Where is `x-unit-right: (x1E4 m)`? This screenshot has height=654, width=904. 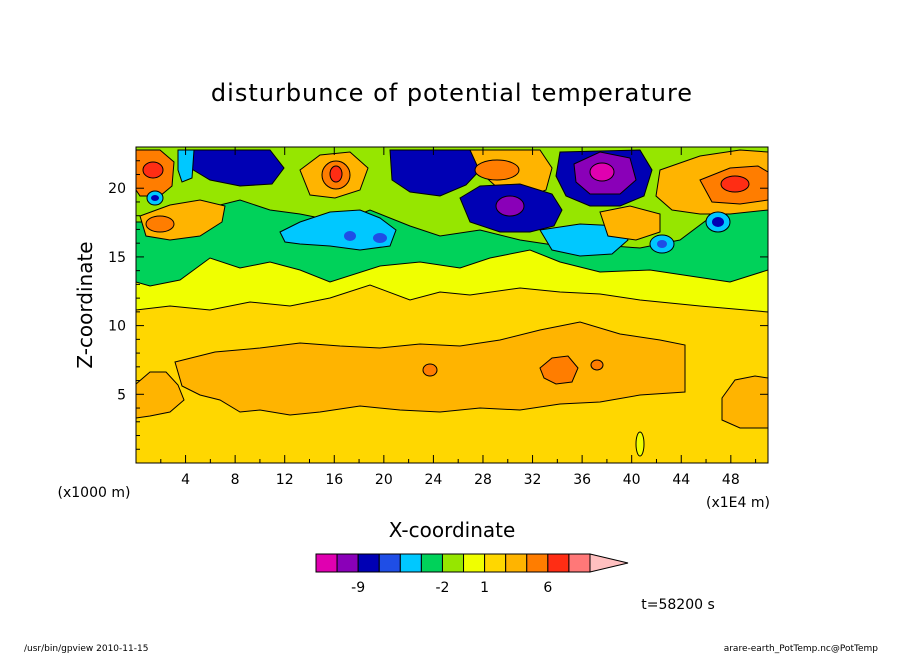
x-unit-right: (x1E4 m) is located at coordinates (738, 503).